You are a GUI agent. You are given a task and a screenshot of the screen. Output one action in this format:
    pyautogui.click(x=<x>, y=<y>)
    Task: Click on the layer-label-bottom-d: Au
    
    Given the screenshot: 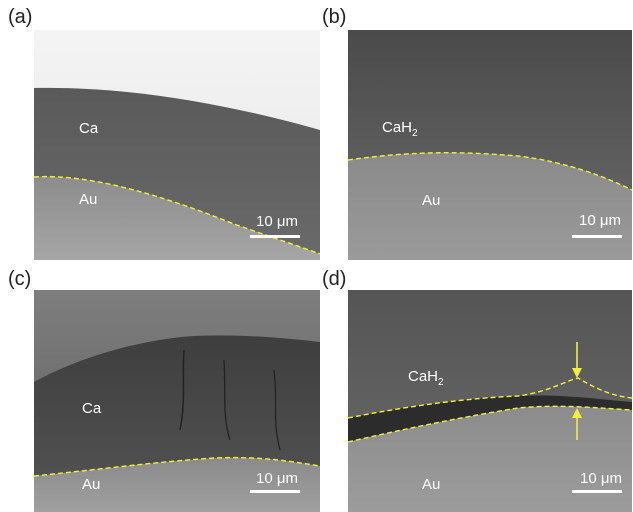 What is the action you would take?
    pyautogui.click(x=431, y=484)
    